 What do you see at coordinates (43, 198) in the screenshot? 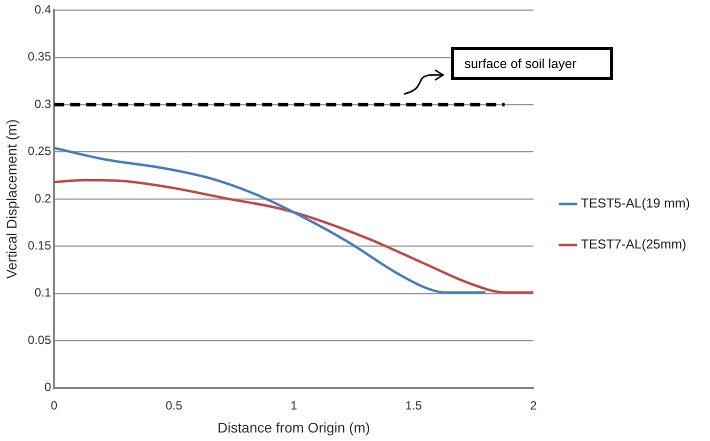
I see `y-tick-label: 0.2` at bounding box center [43, 198].